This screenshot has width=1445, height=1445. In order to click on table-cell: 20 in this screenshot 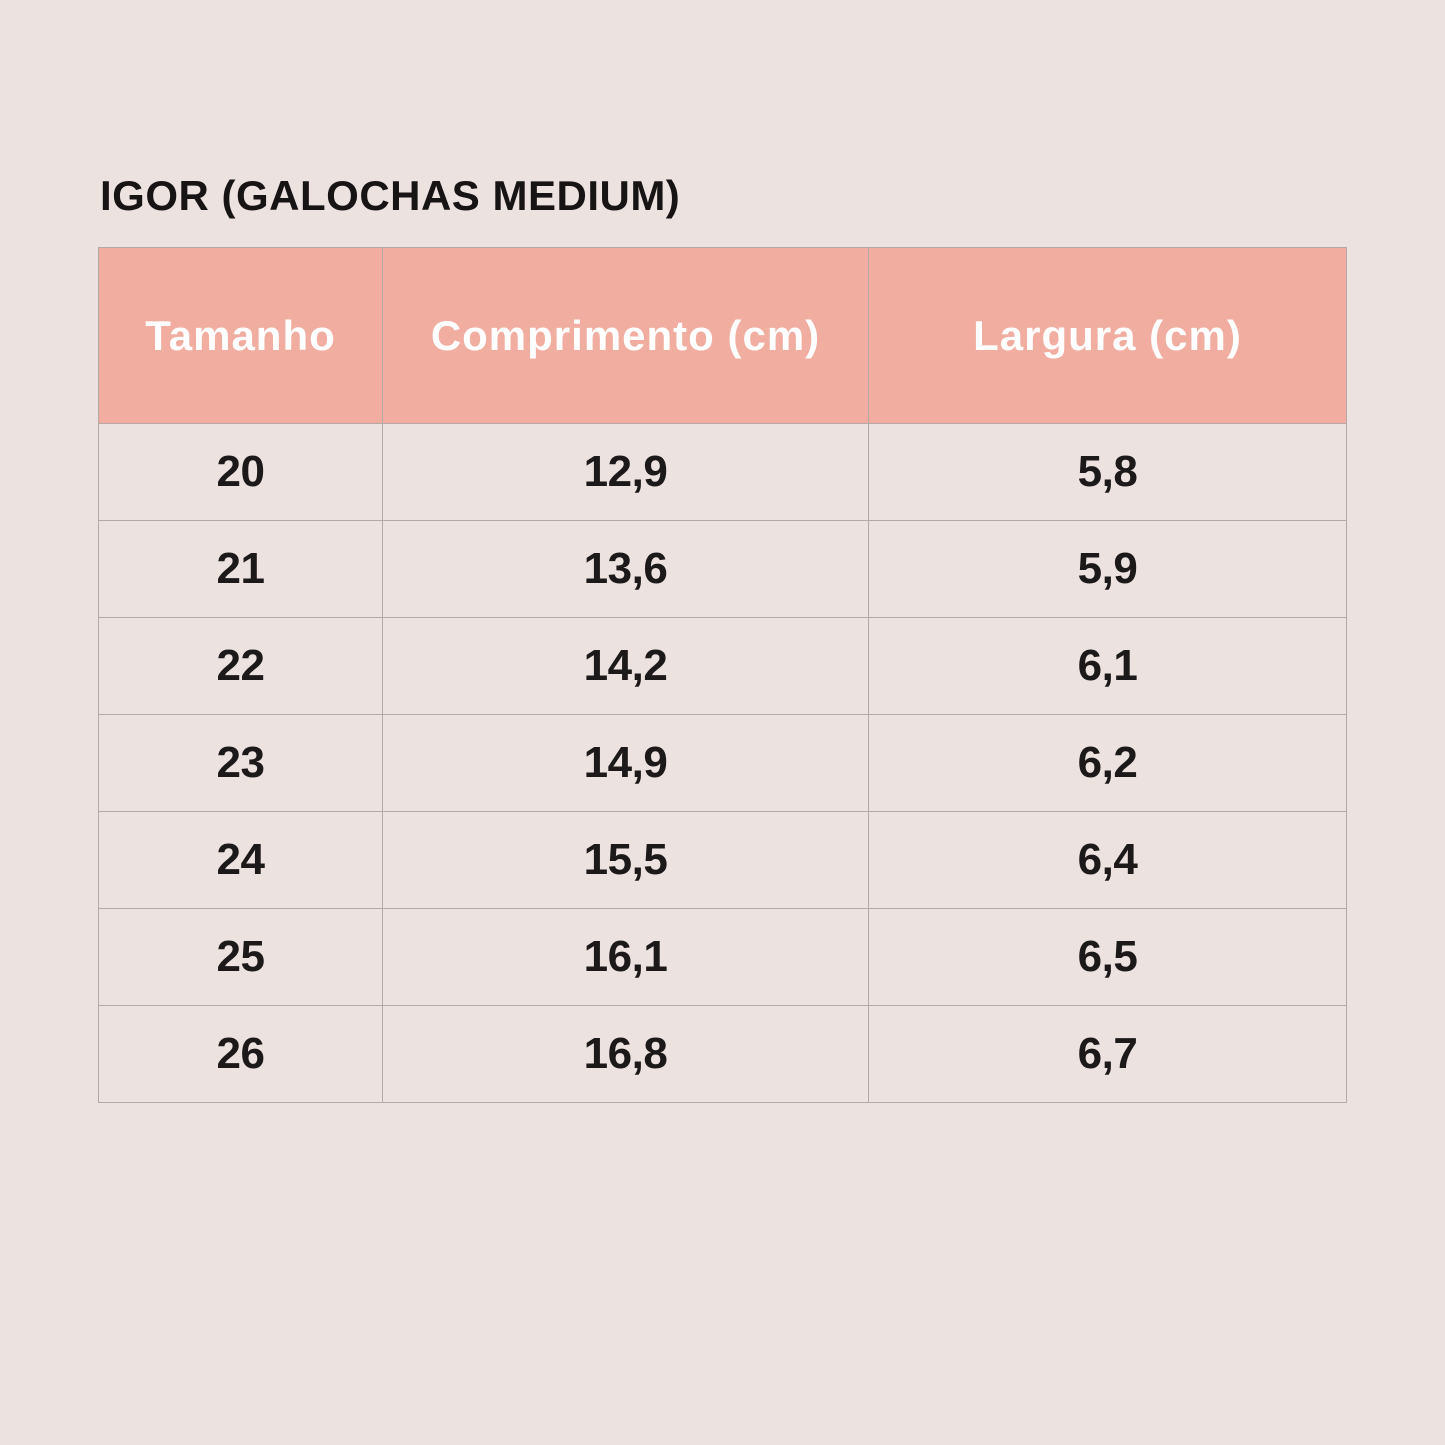, I will do `click(240, 472)`.